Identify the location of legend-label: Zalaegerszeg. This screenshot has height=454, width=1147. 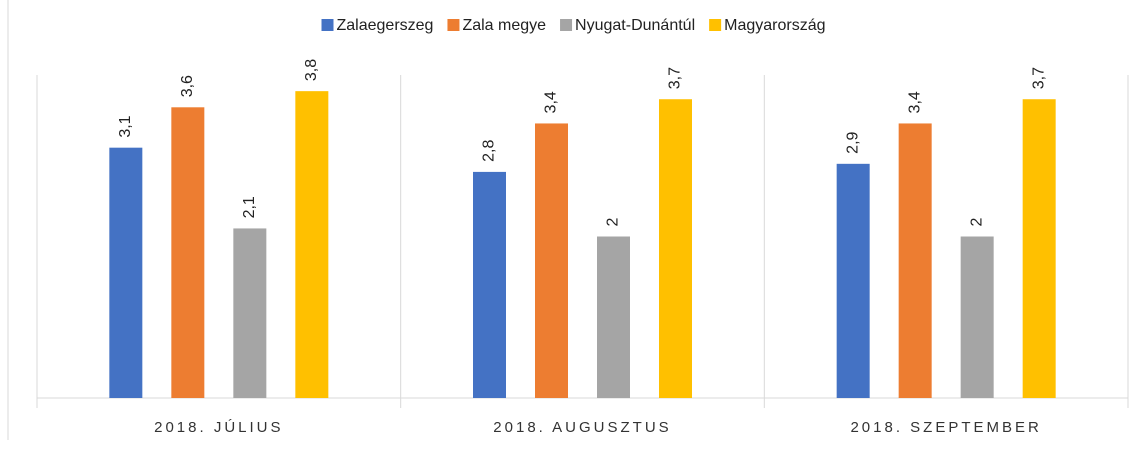
(385, 25).